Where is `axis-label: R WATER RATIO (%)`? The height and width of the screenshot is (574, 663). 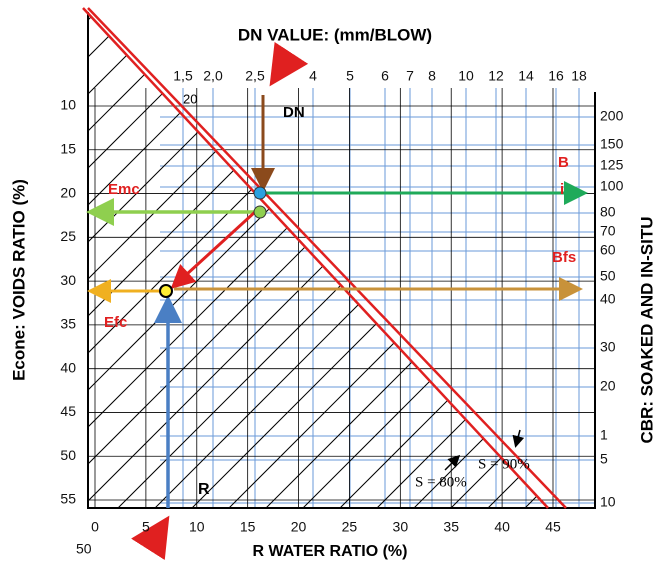 axis-label: R WATER RATIO (%) is located at coordinates (330, 551).